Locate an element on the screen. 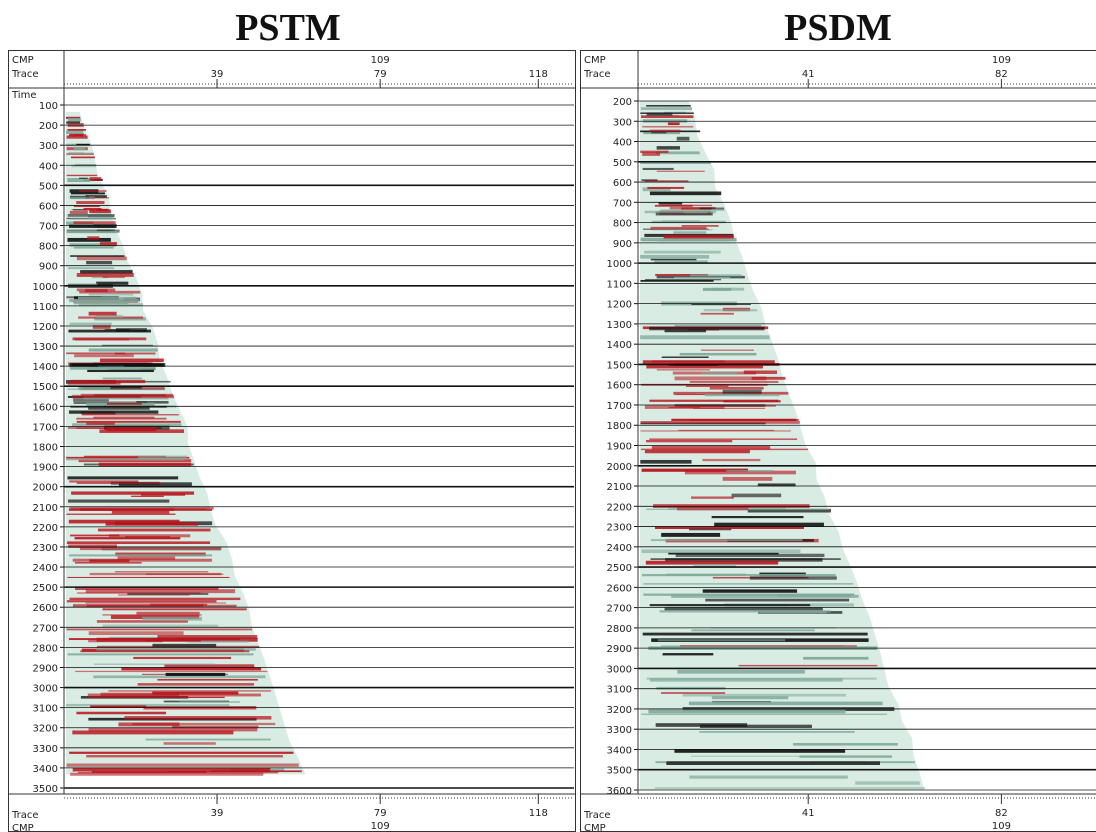 The height and width of the screenshot is (832, 1096). time-tick-label: 1100 is located at coordinates (619, 284).